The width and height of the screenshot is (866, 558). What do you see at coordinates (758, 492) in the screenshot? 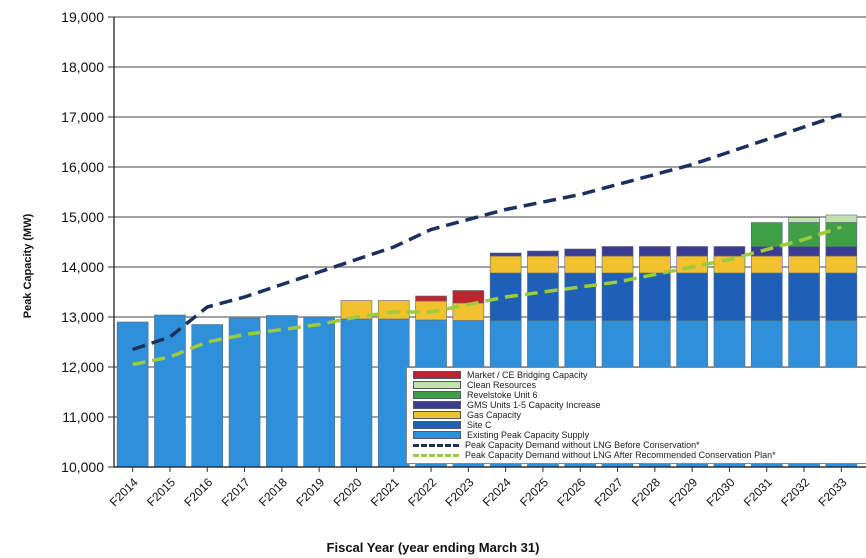
I see `x-tick-label: F2031` at bounding box center [758, 492].